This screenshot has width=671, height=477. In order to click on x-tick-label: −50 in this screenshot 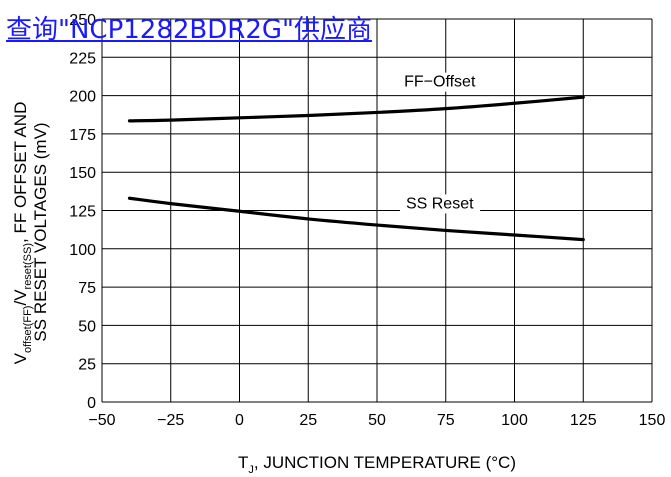, I will do `click(101, 420)`.